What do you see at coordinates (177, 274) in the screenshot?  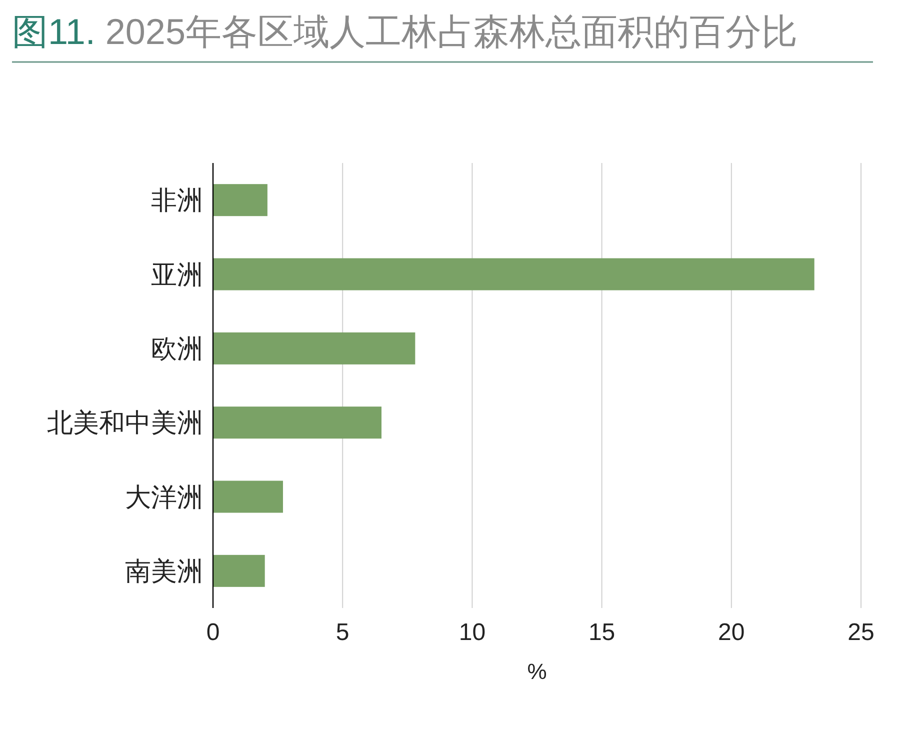 I see `y-tick-label: 亚洲` at bounding box center [177, 274].